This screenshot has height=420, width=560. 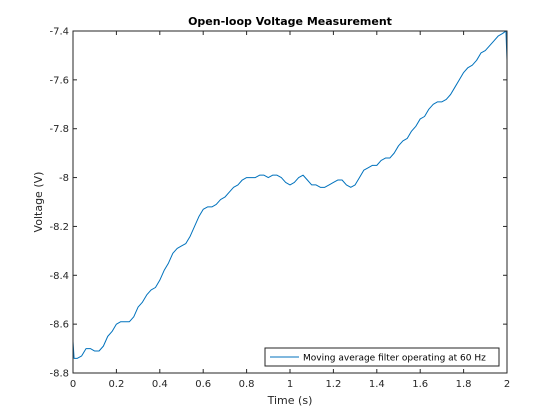 What do you see at coordinates (160, 384) in the screenshot?
I see `x-tick-label: 0.4` at bounding box center [160, 384].